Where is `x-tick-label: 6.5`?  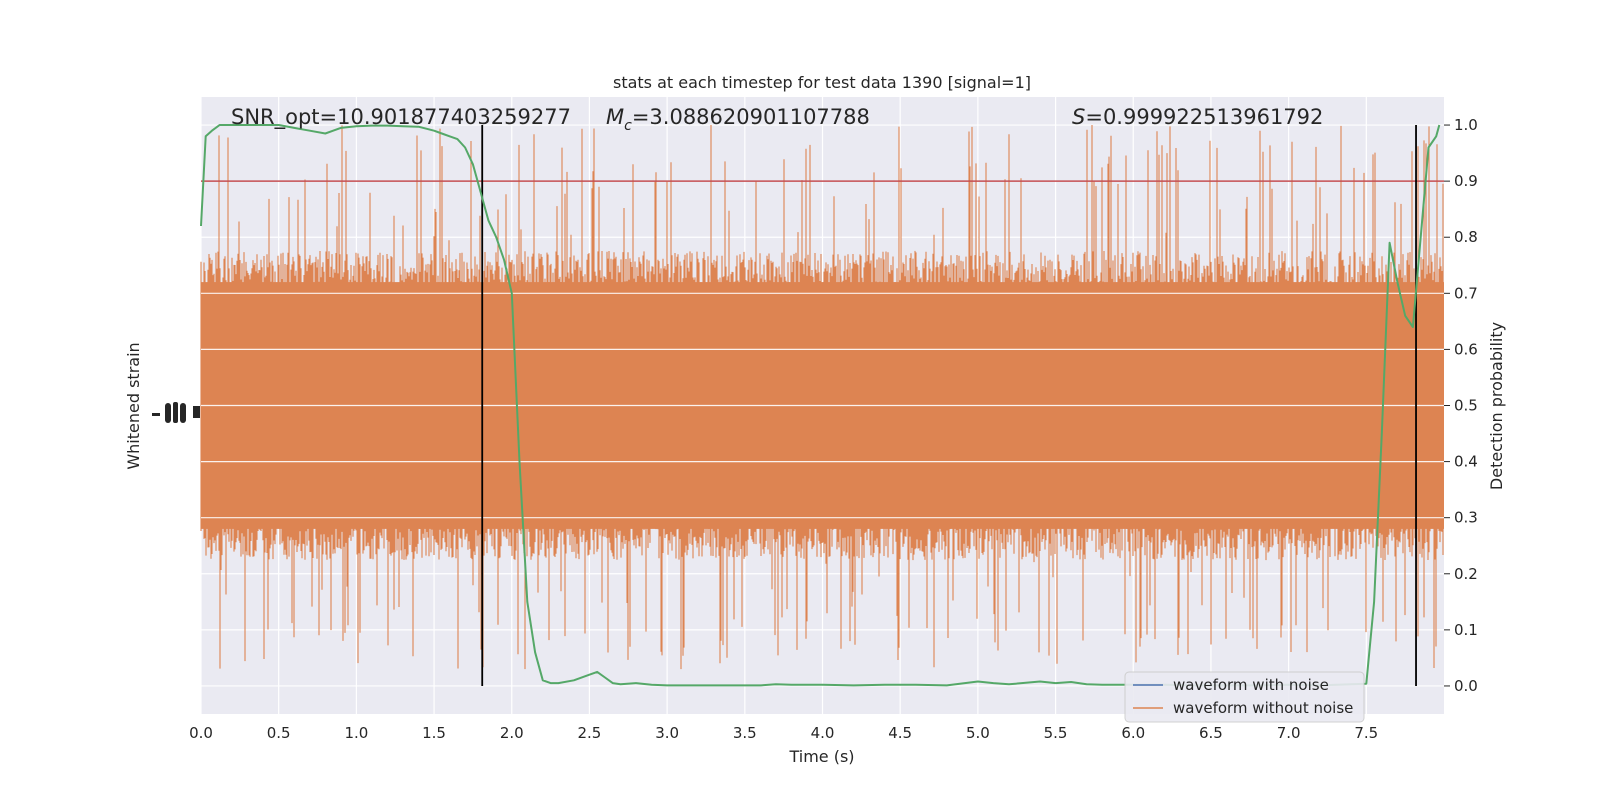
x-tick-label: 6.5 is located at coordinates (1211, 733).